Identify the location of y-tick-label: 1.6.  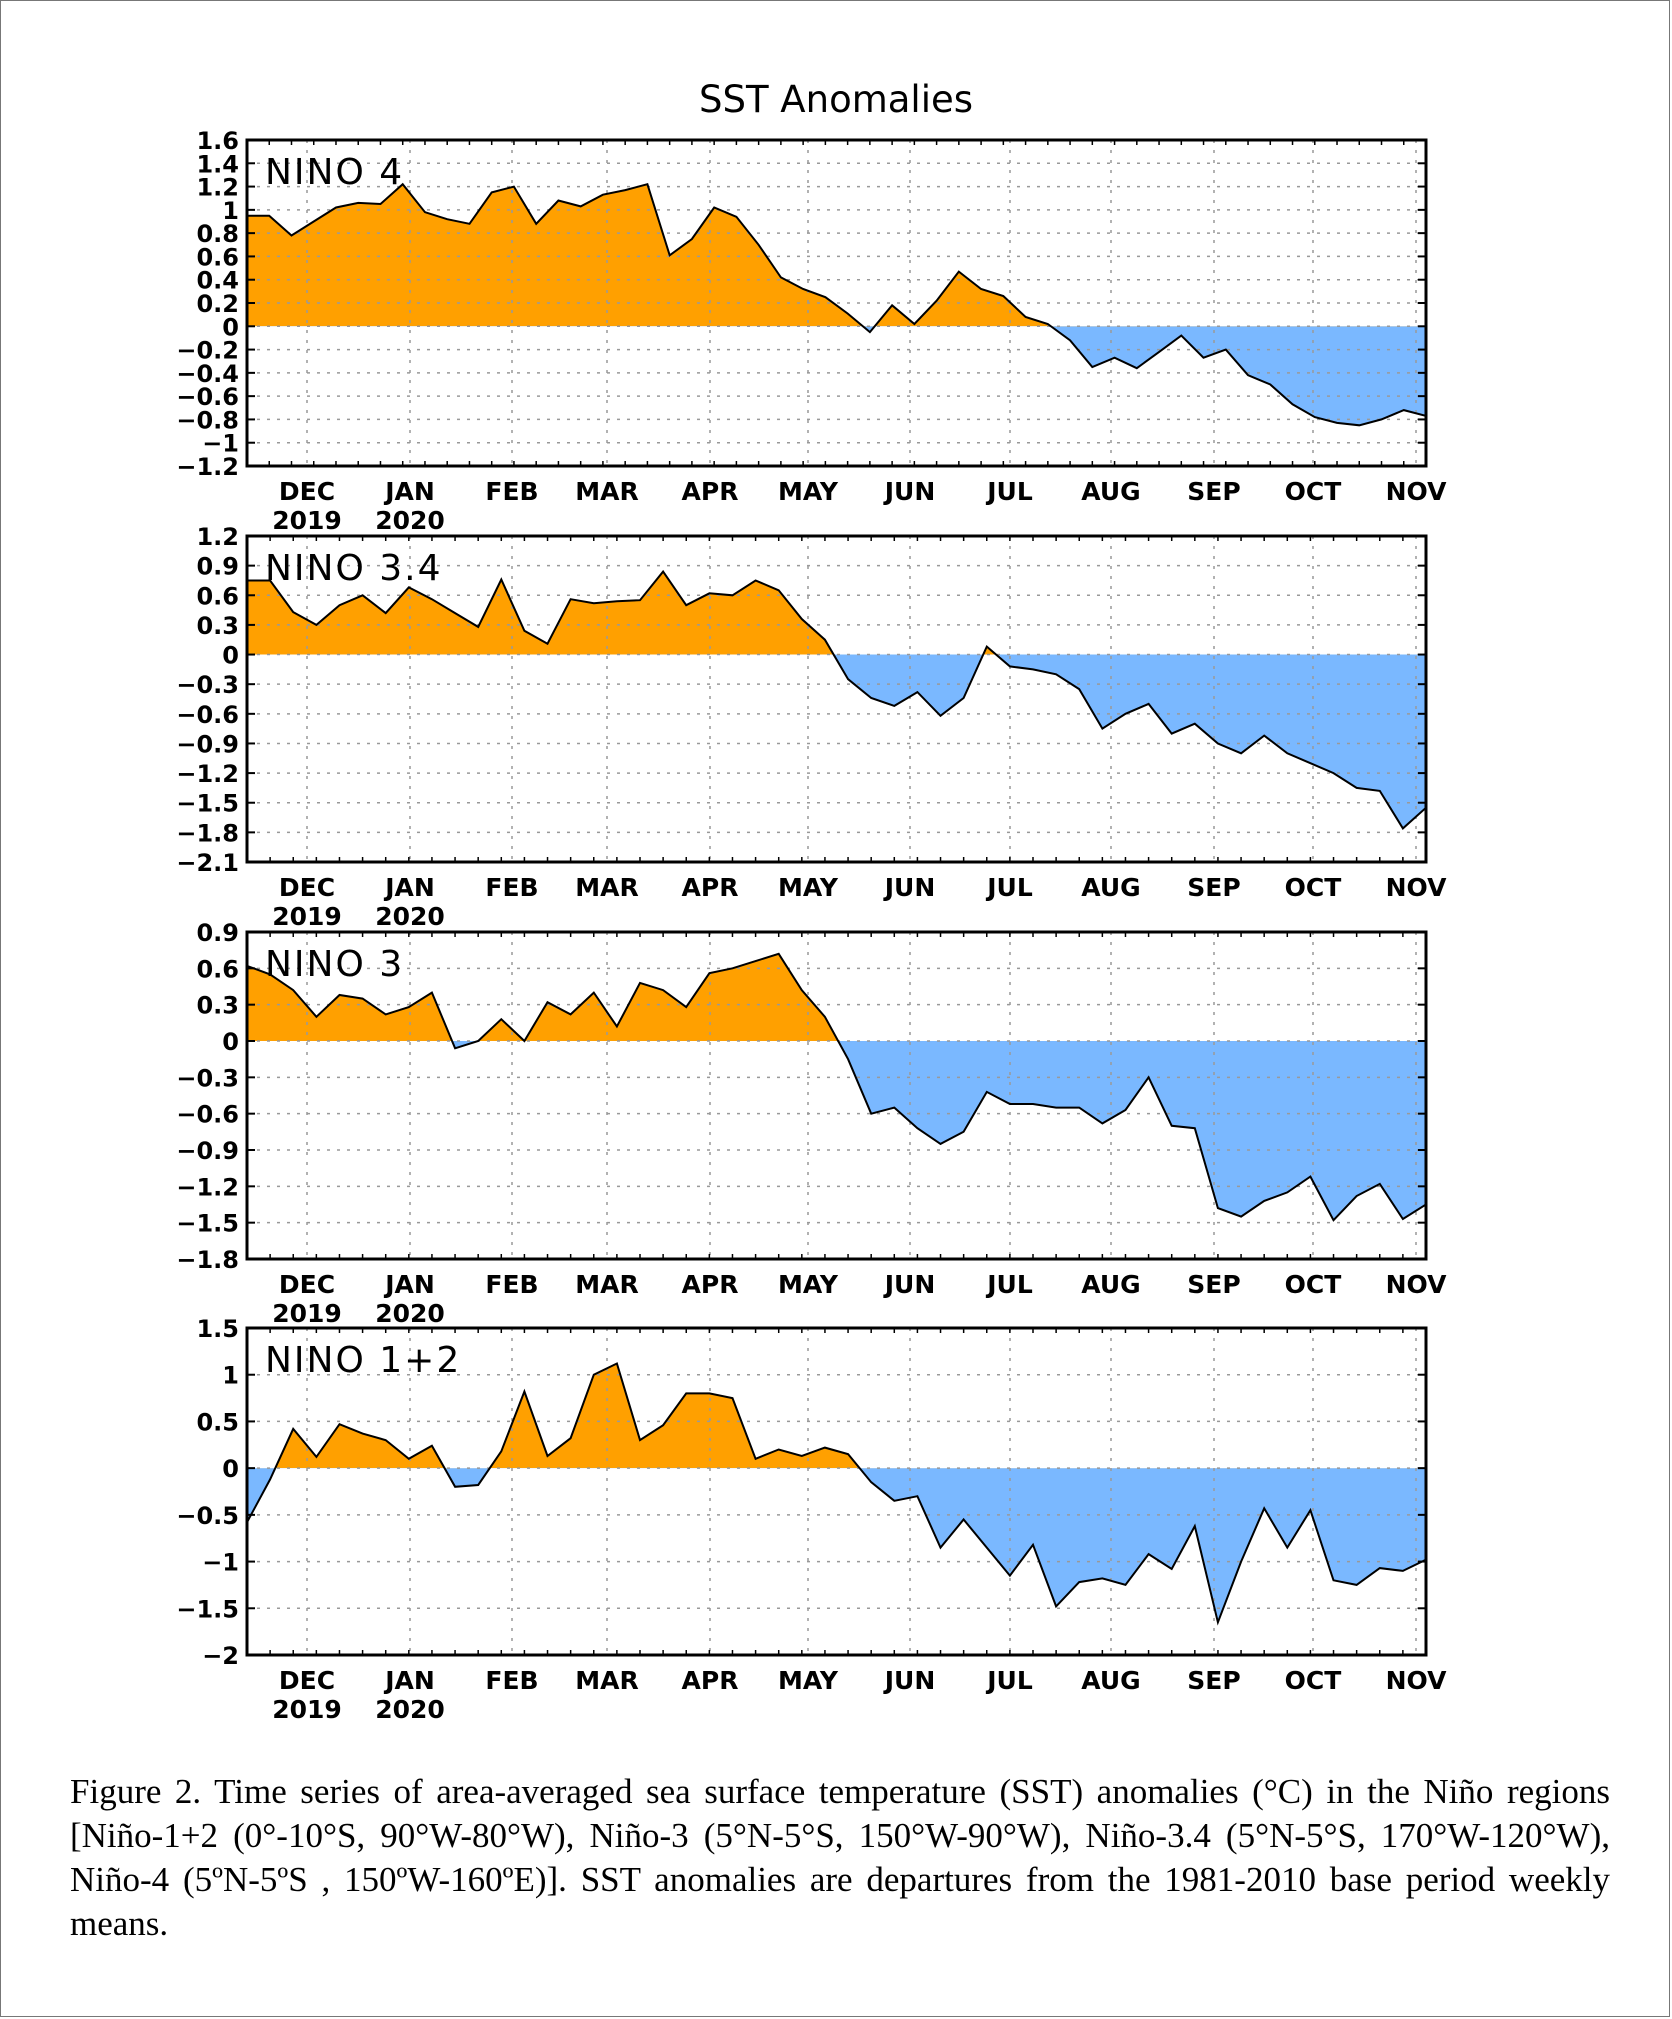
(217, 141).